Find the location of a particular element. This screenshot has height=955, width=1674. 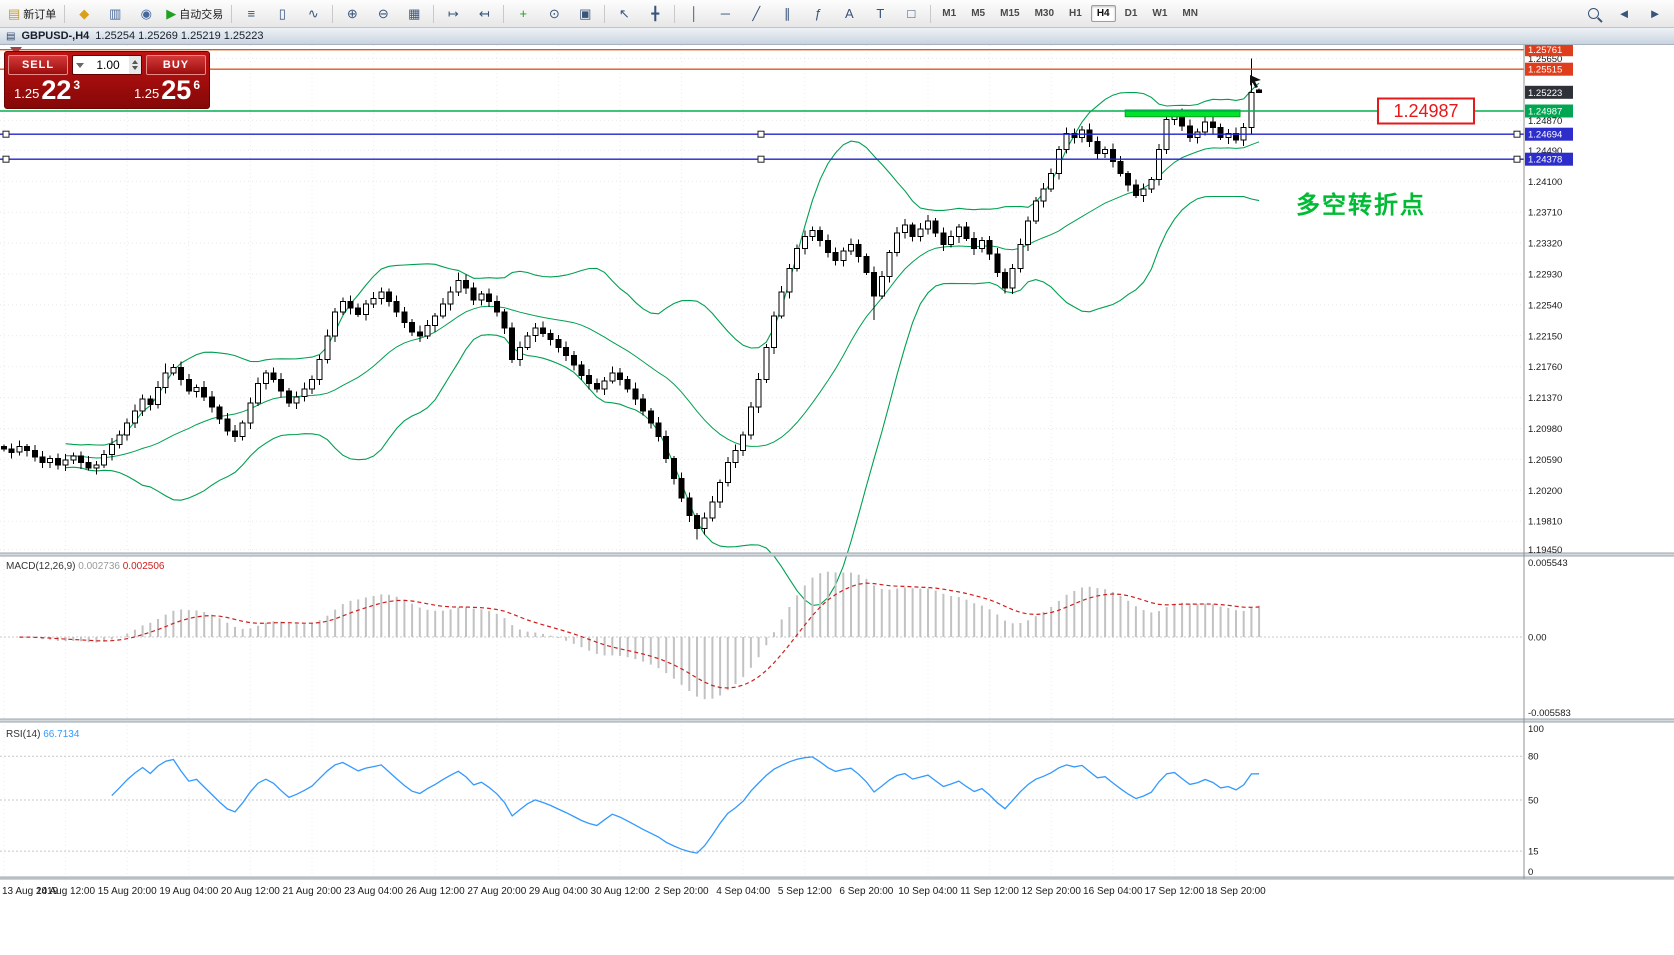

line-icon: ∿ is located at coordinates (313, 13).